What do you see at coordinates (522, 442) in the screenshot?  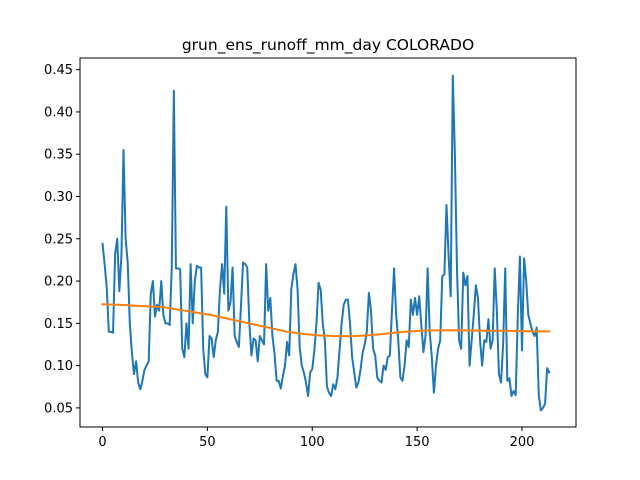 I see `x-tick-label: 200` at bounding box center [522, 442].